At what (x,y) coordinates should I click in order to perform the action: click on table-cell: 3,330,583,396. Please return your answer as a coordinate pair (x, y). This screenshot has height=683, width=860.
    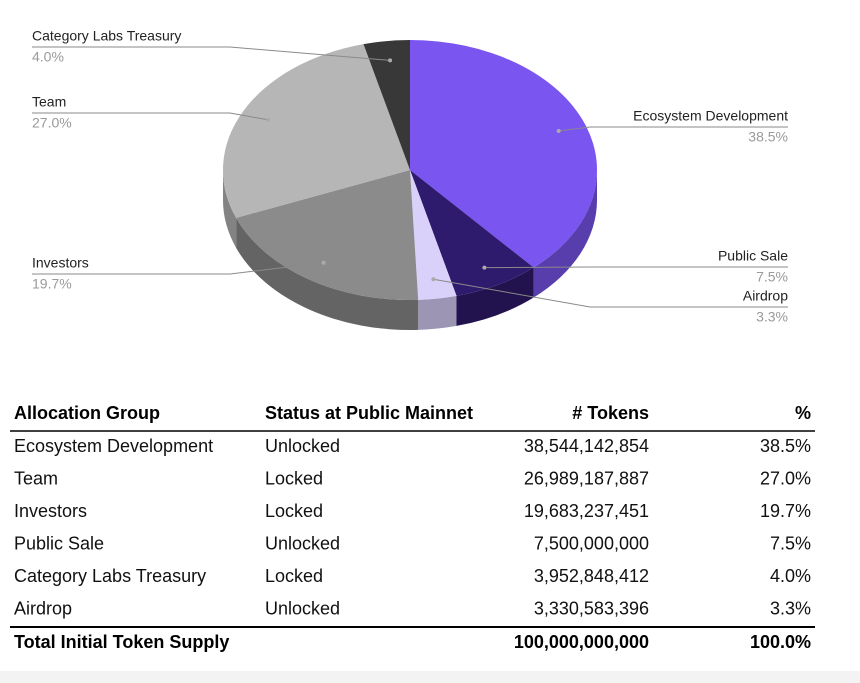
    Looking at the image, I should click on (591, 608).